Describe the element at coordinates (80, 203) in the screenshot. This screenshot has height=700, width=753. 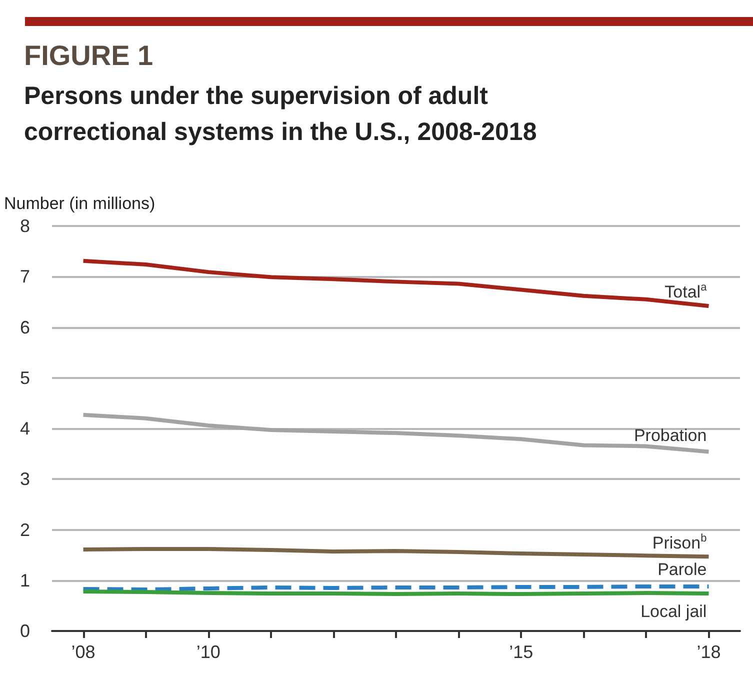
I see `y-axis-title: Number (in millions)` at that location.